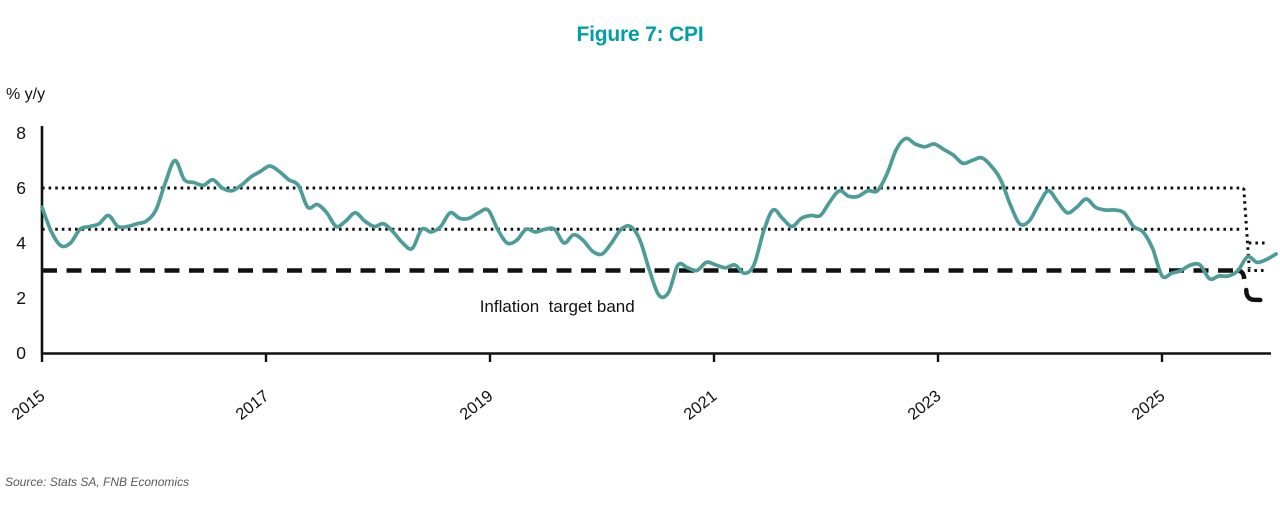 The height and width of the screenshot is (520, 1280). Describe the element at coordinates (21, 133) in the screenshot. I see `y-tick-label: 8` at that location.